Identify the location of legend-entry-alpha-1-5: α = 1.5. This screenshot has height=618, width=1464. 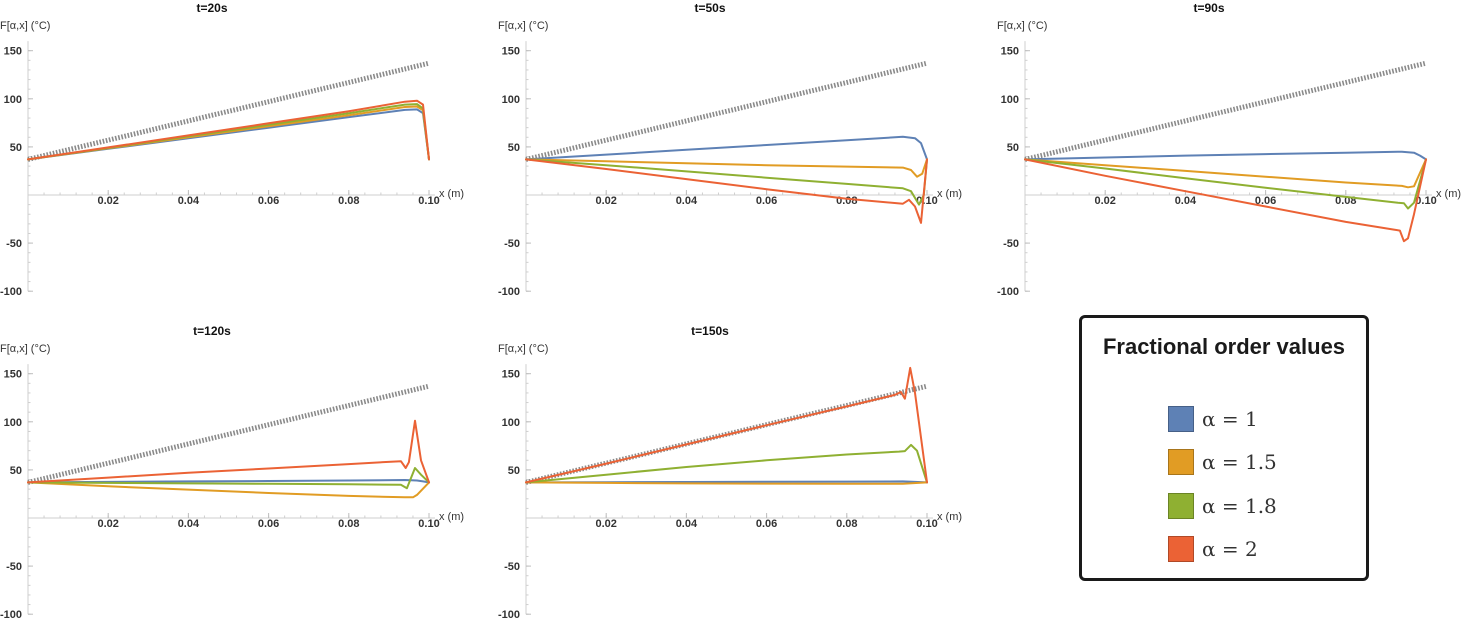
(1222, 462).